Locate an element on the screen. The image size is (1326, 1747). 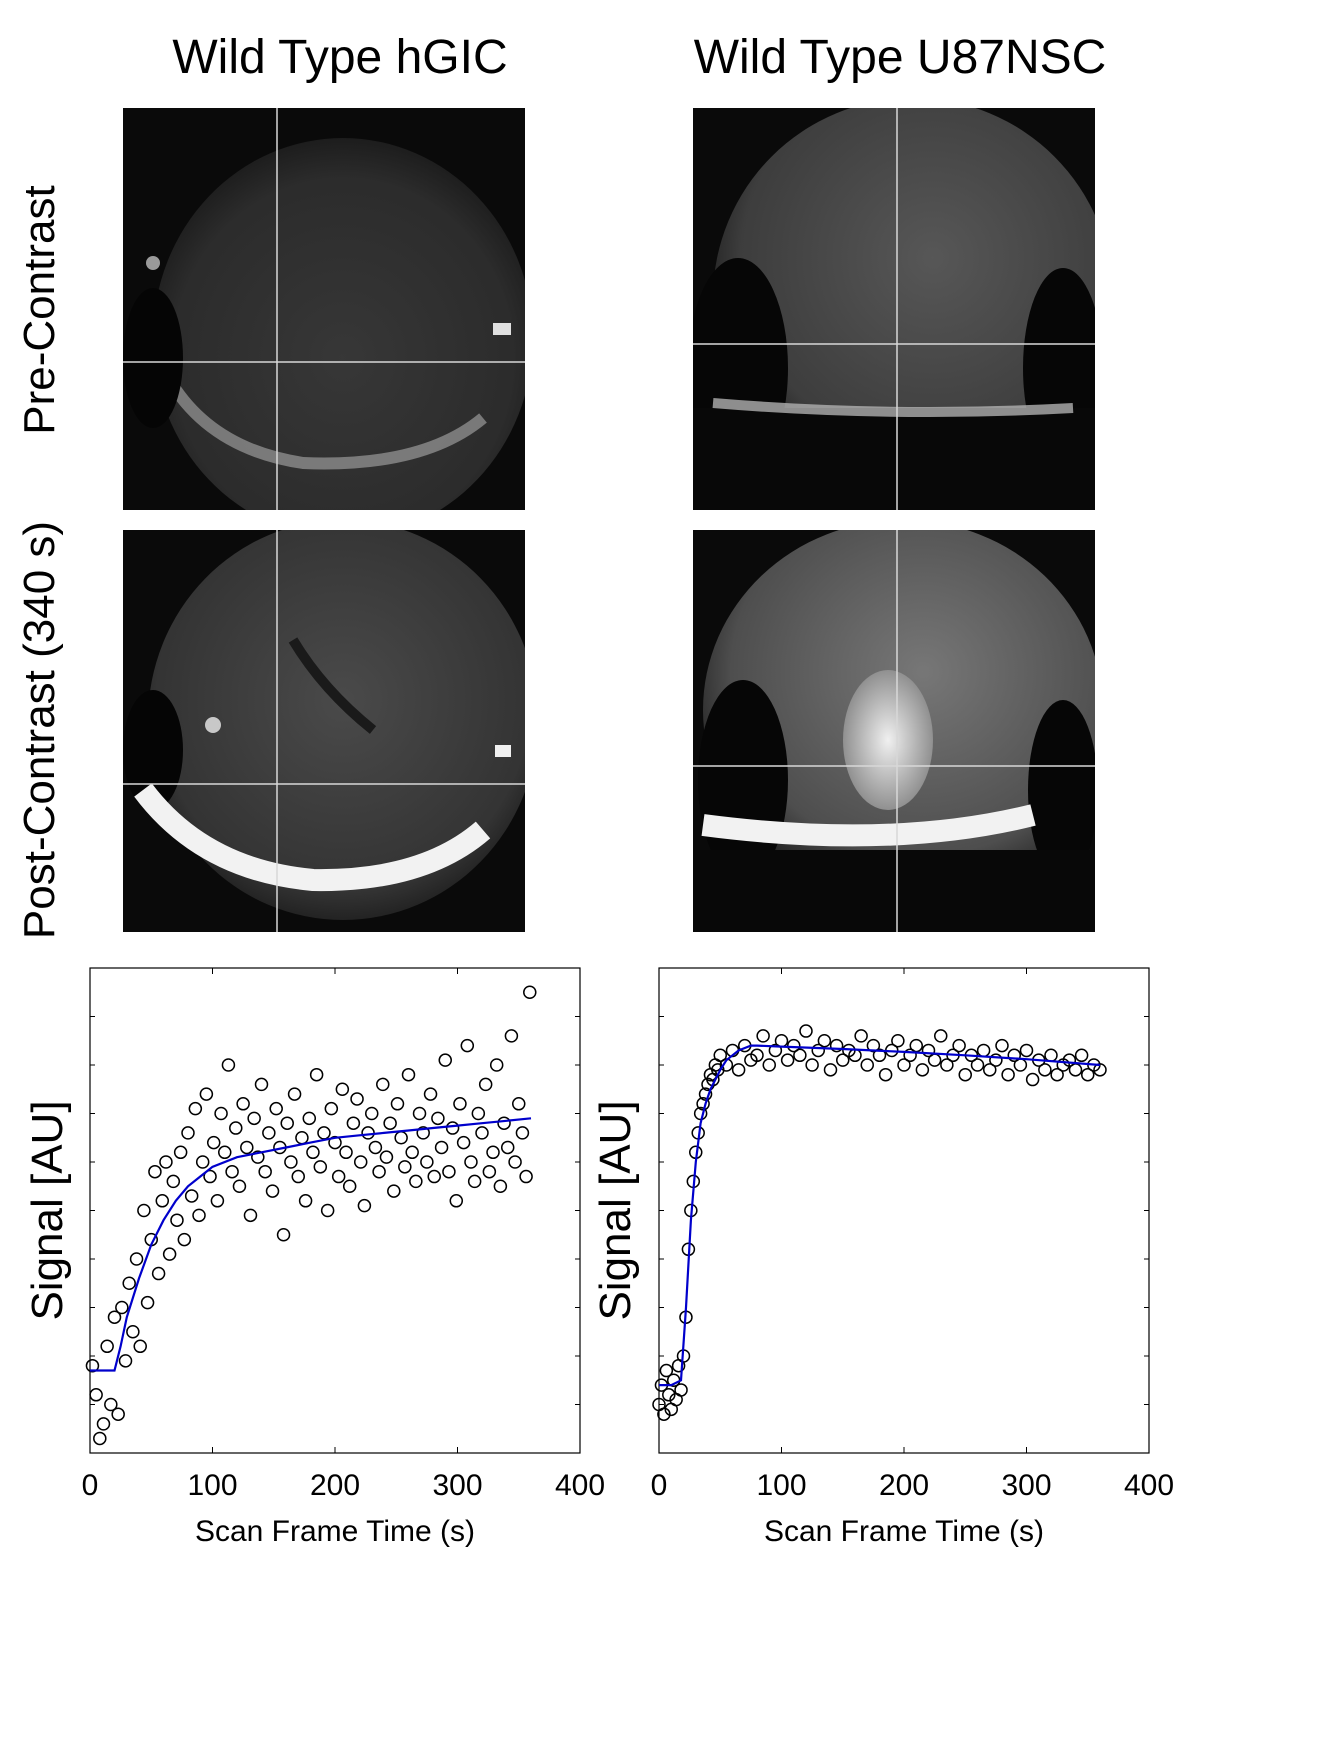
x-tick-label: 100 is located at coordinates (781, 1485).